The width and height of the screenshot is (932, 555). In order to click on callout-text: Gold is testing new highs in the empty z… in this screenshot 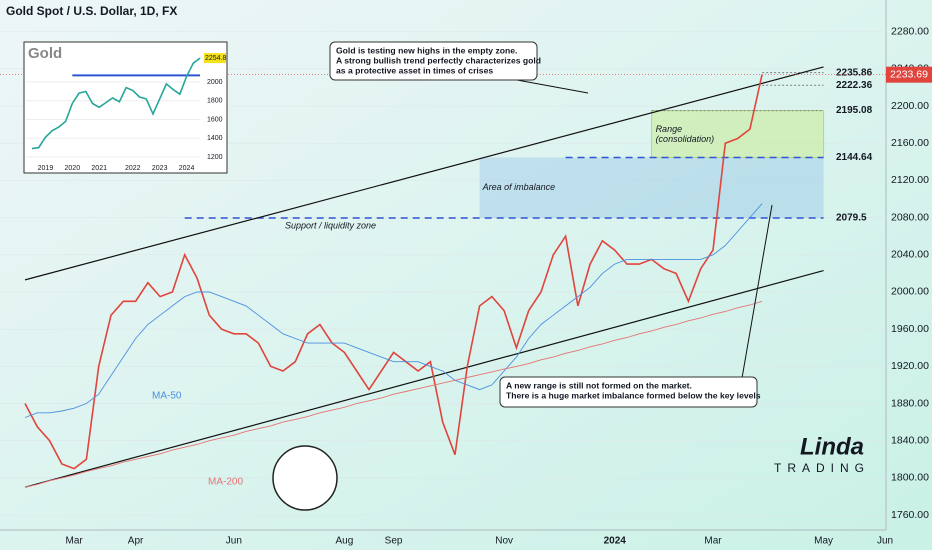, I will do `click(426, 50)`.